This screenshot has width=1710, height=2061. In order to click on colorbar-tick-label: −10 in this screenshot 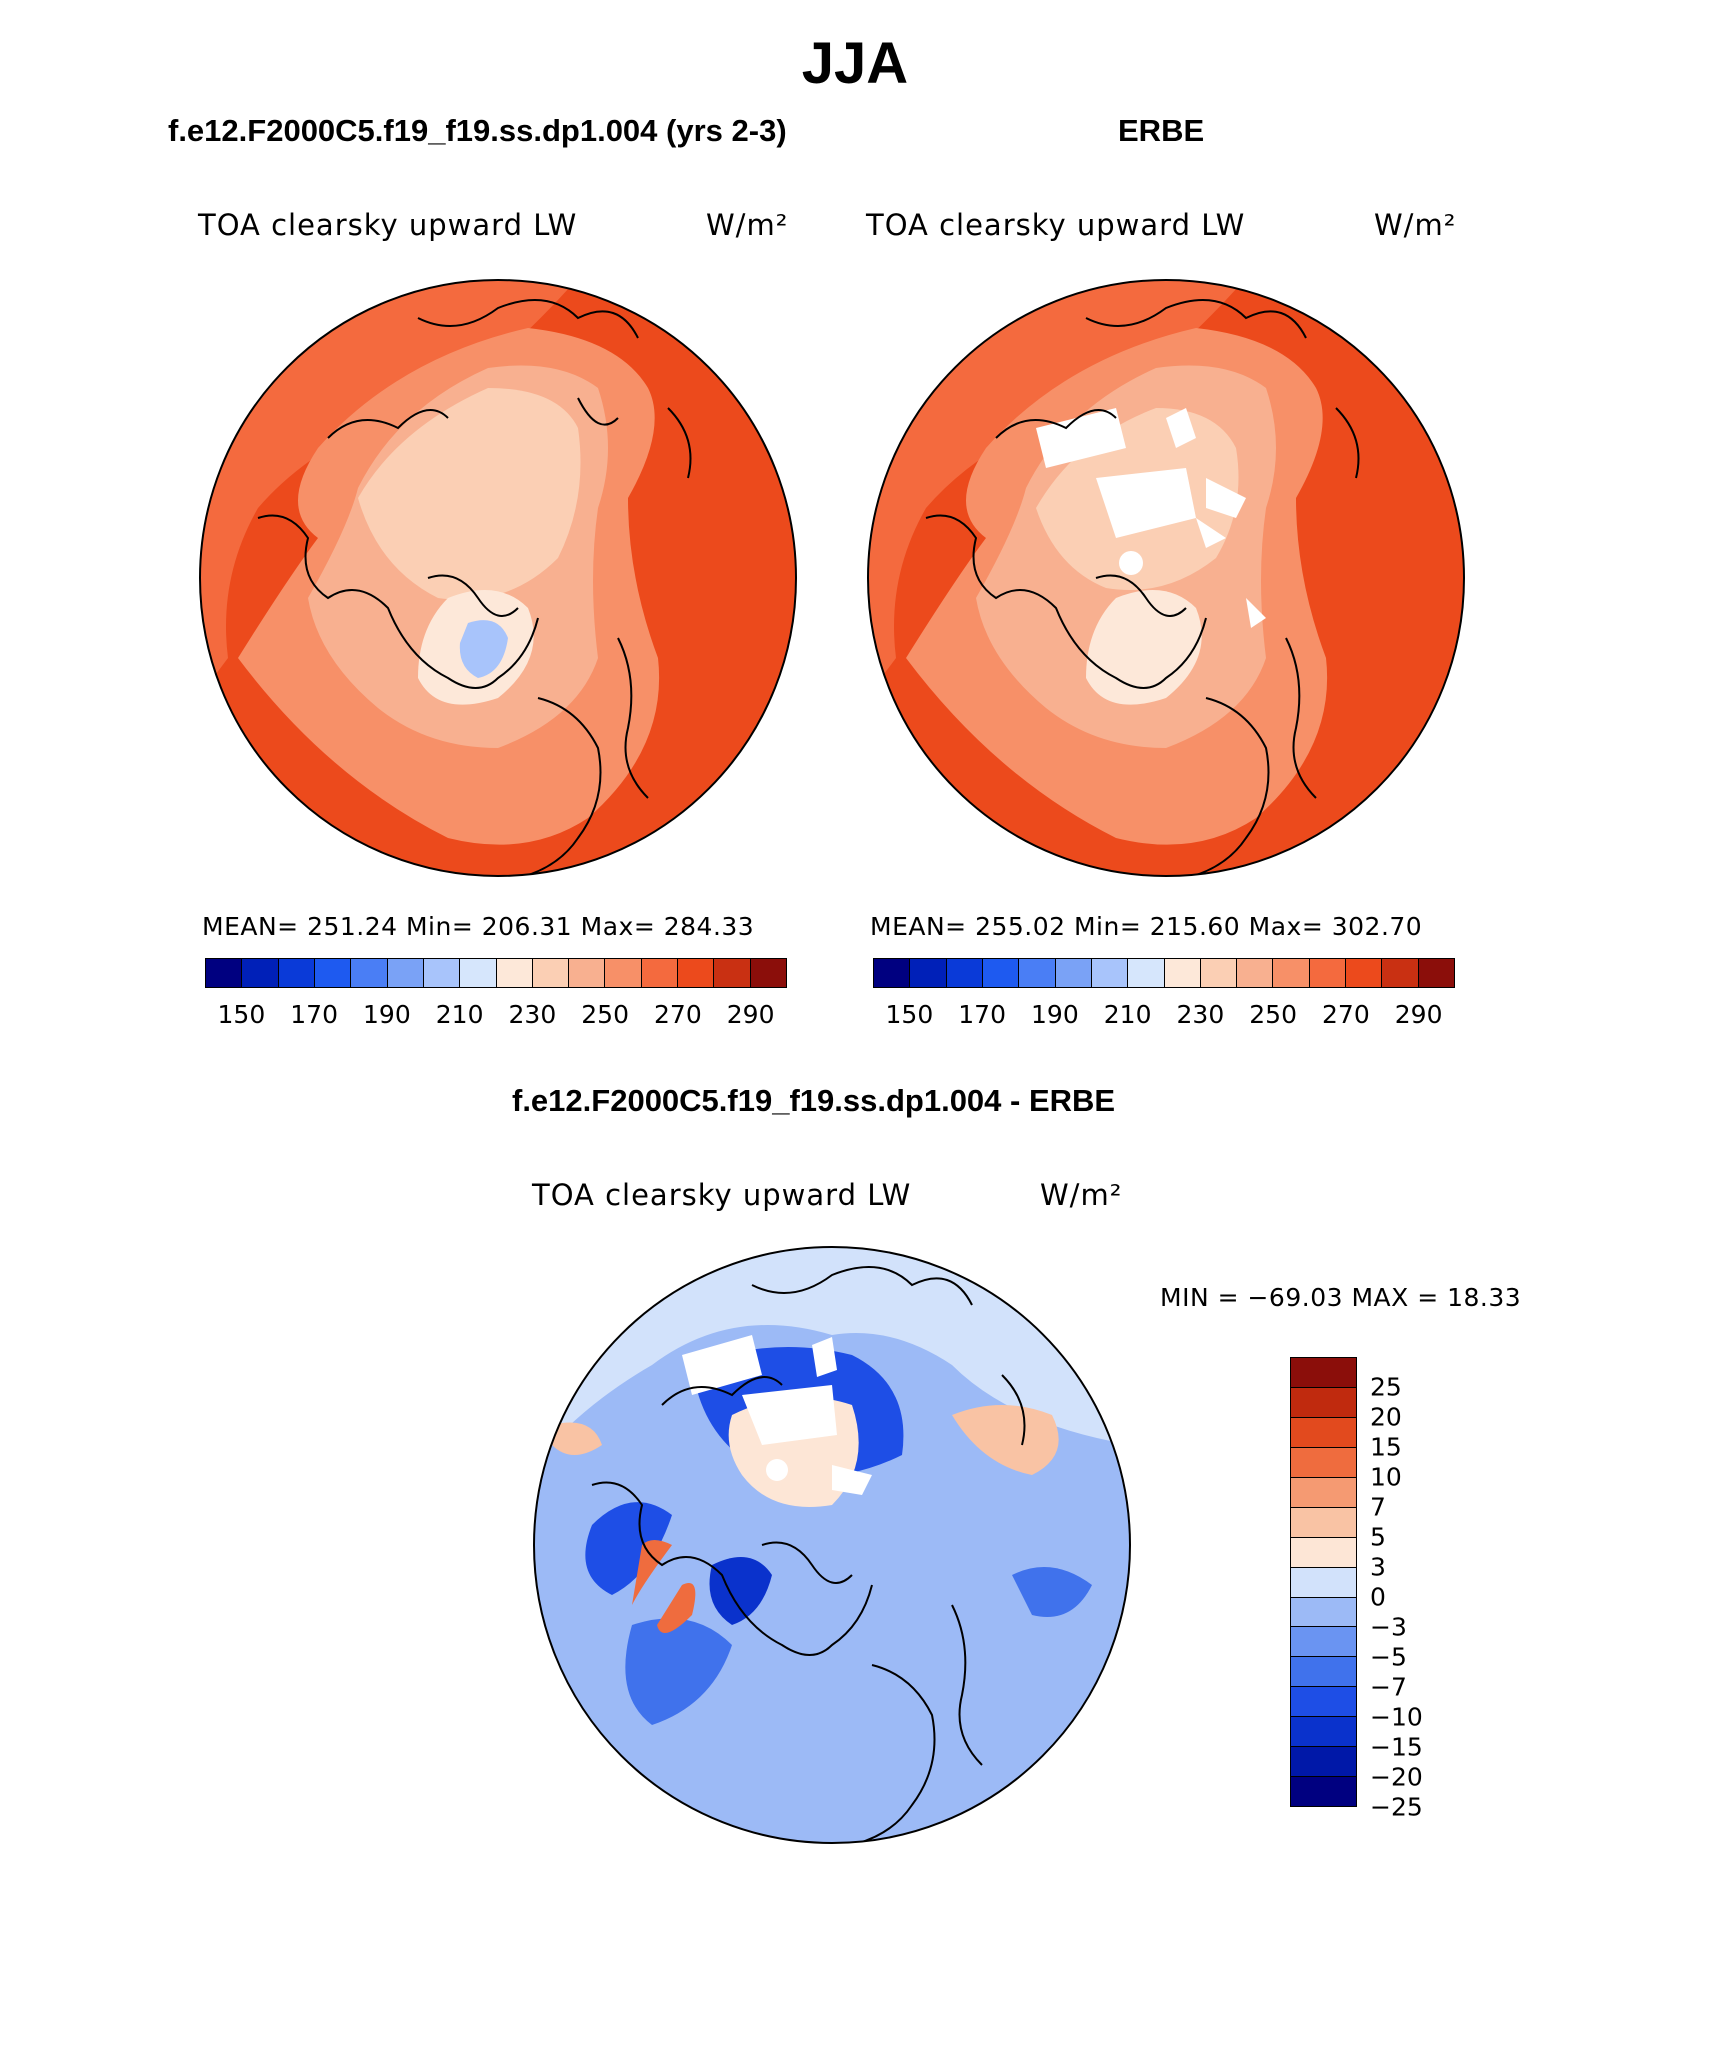, I will do `click(1396, 1717)`.